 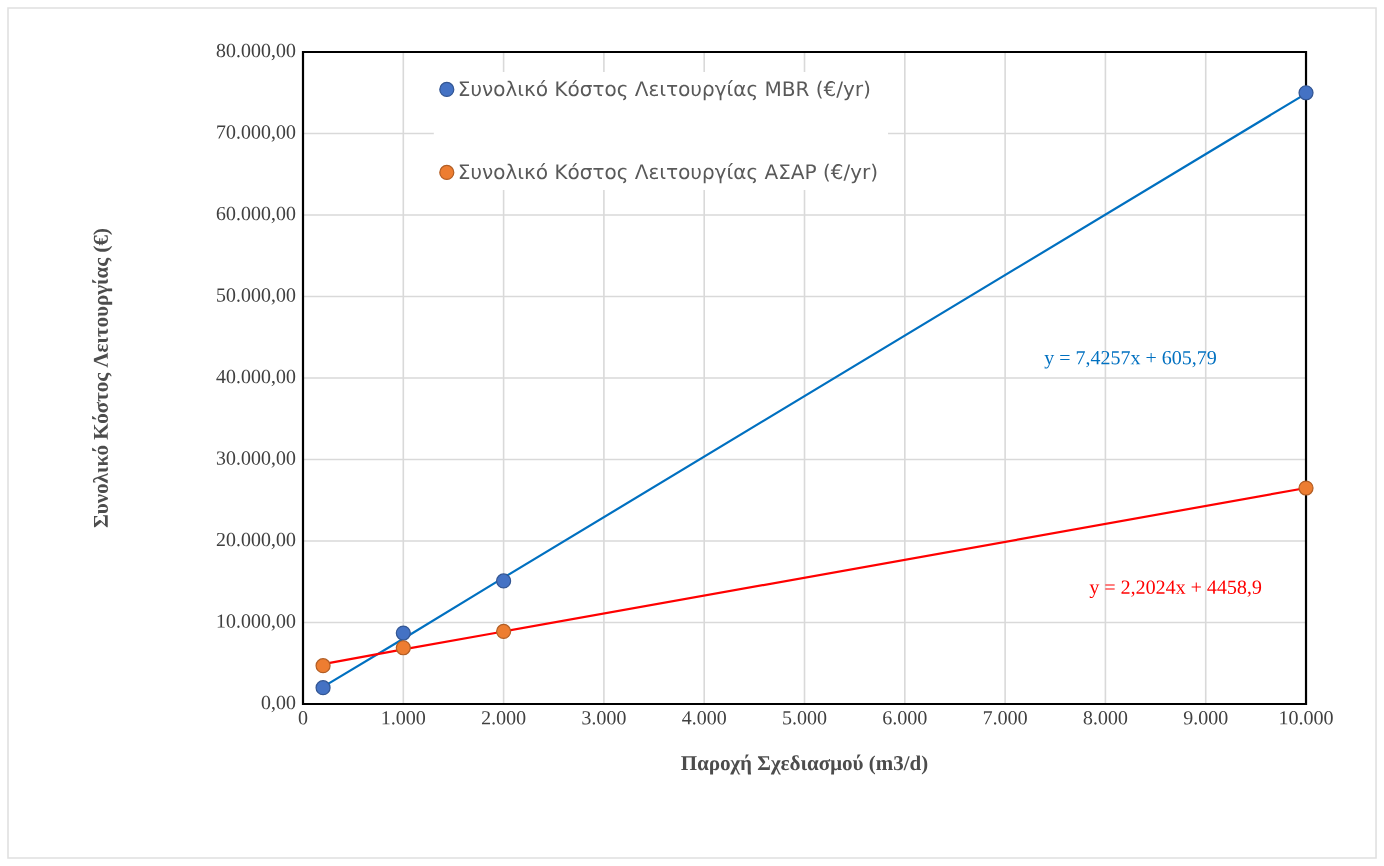 I want to click on y-tick-label: 10.000,00, so click(x=256, y=622).